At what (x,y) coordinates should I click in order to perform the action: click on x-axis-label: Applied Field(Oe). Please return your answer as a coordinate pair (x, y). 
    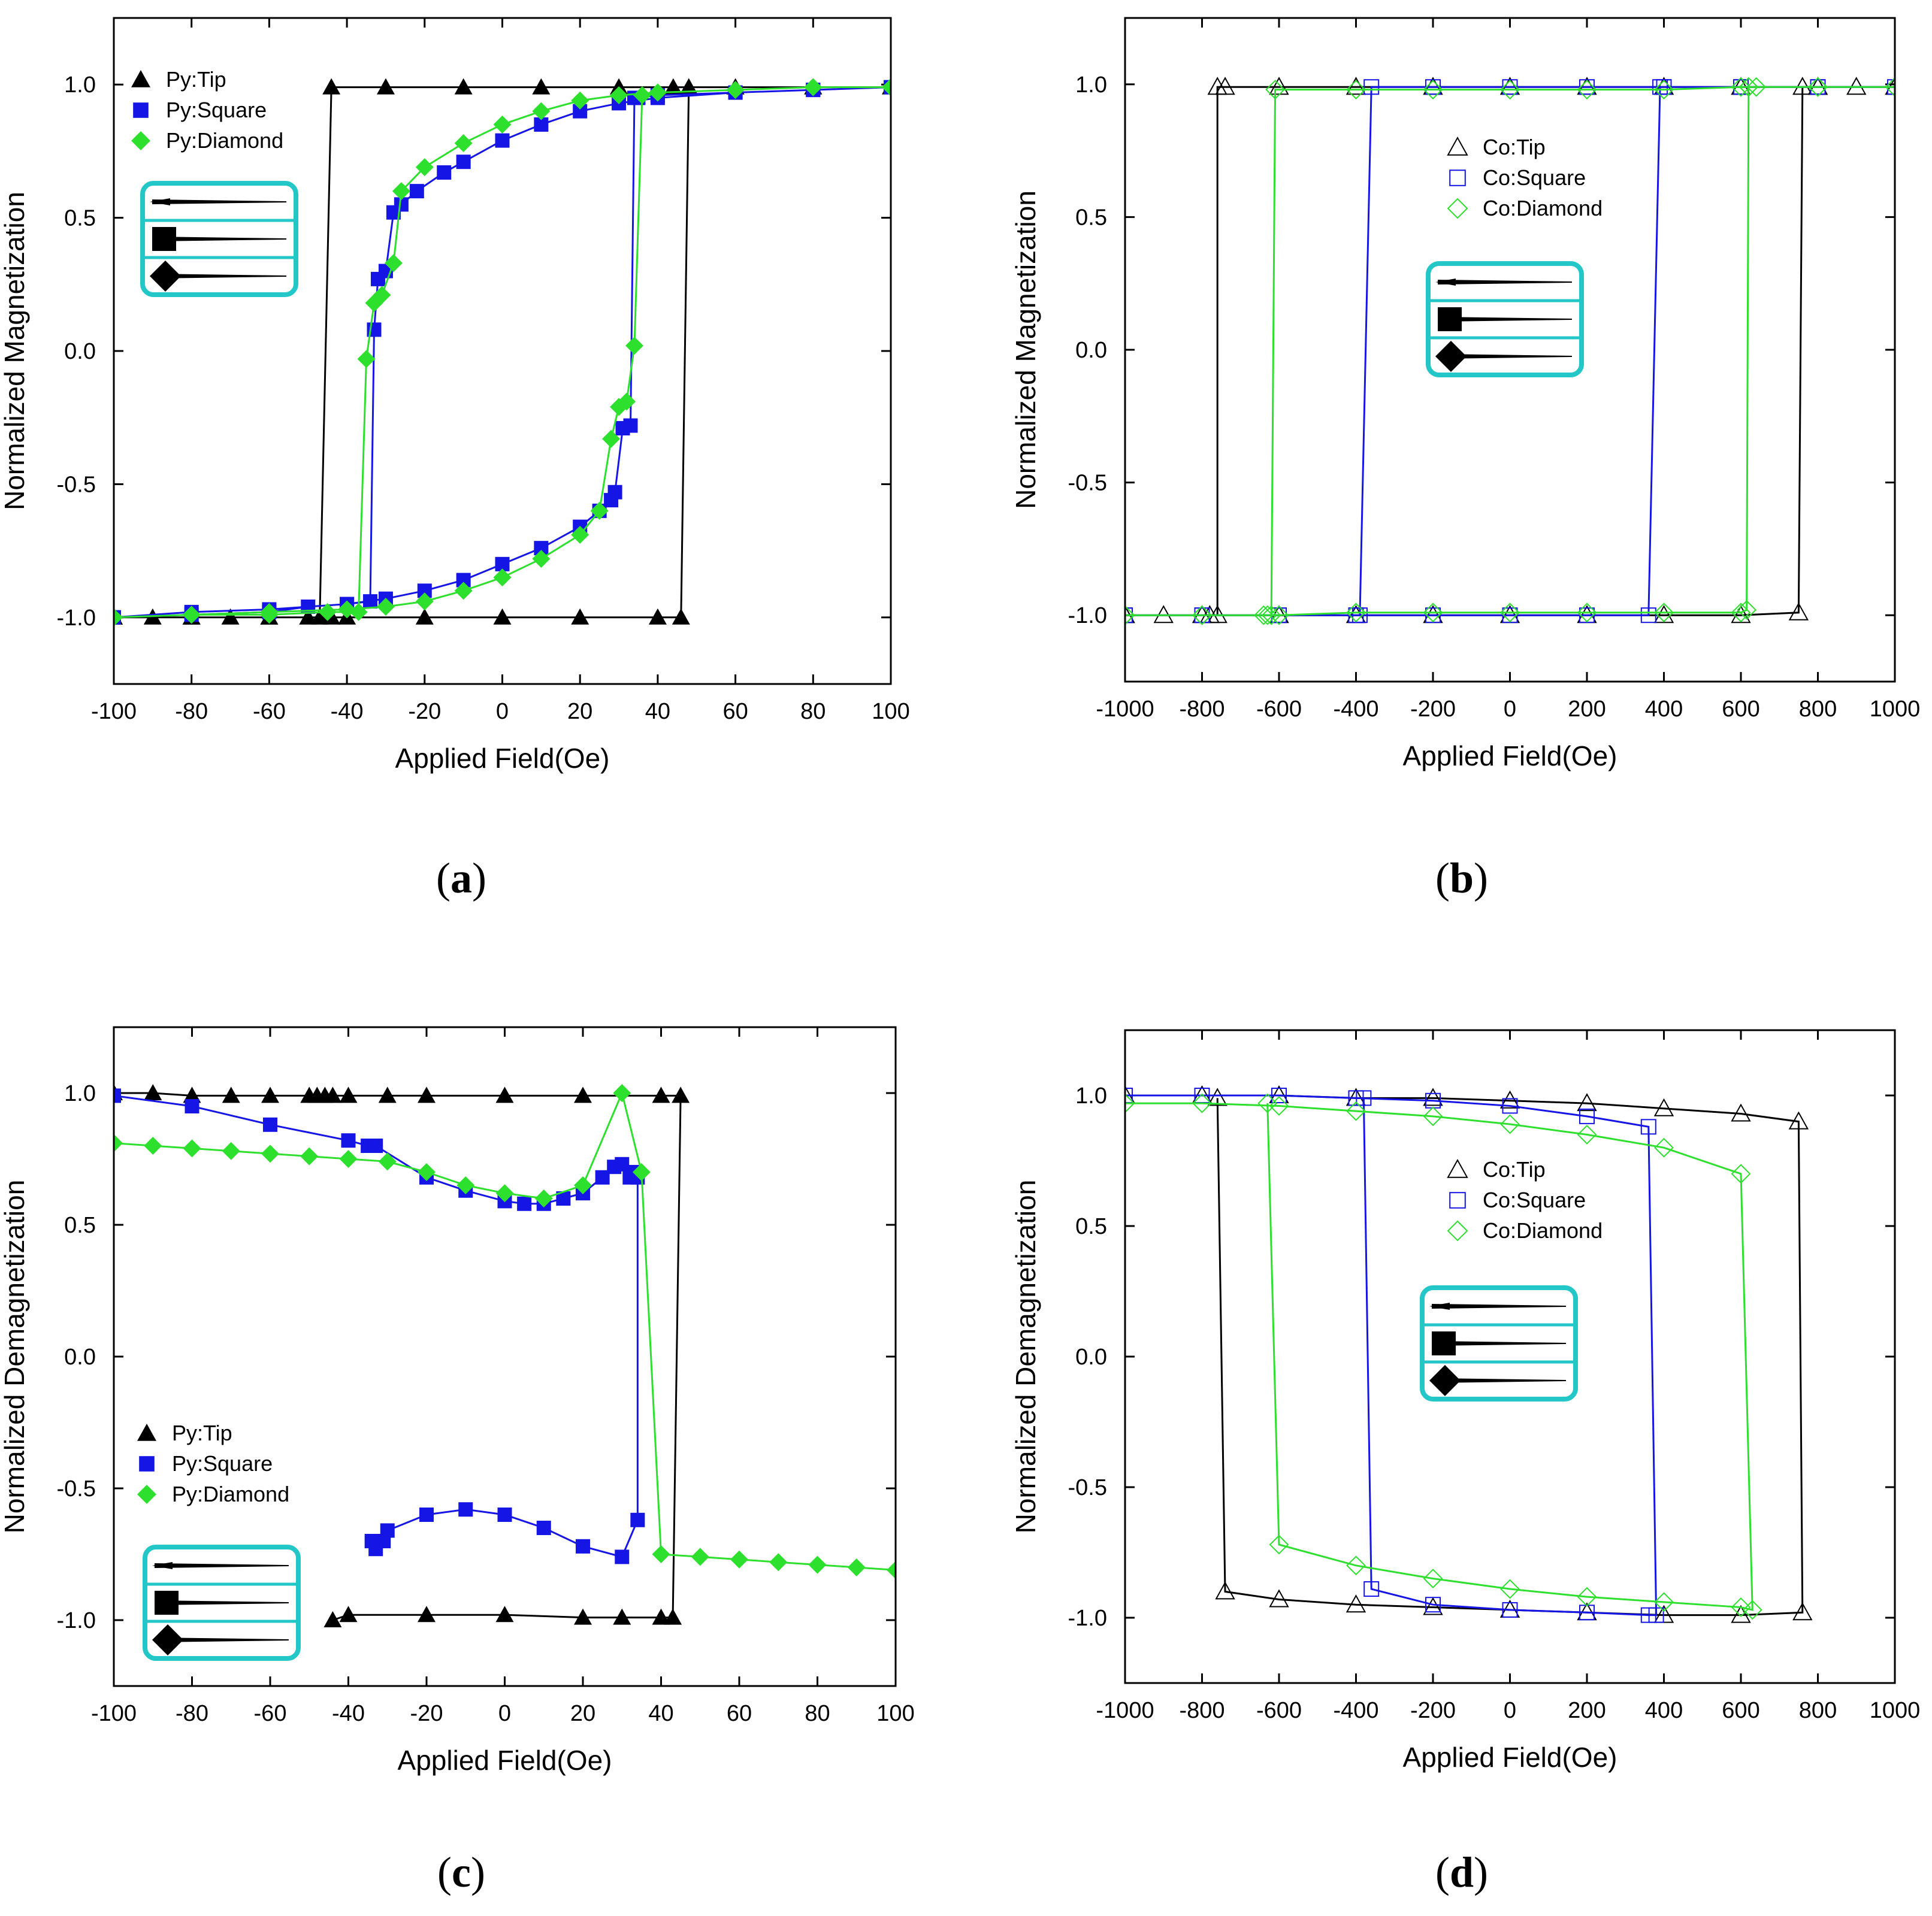
    Looking at the image, I should click on (505, 1760).